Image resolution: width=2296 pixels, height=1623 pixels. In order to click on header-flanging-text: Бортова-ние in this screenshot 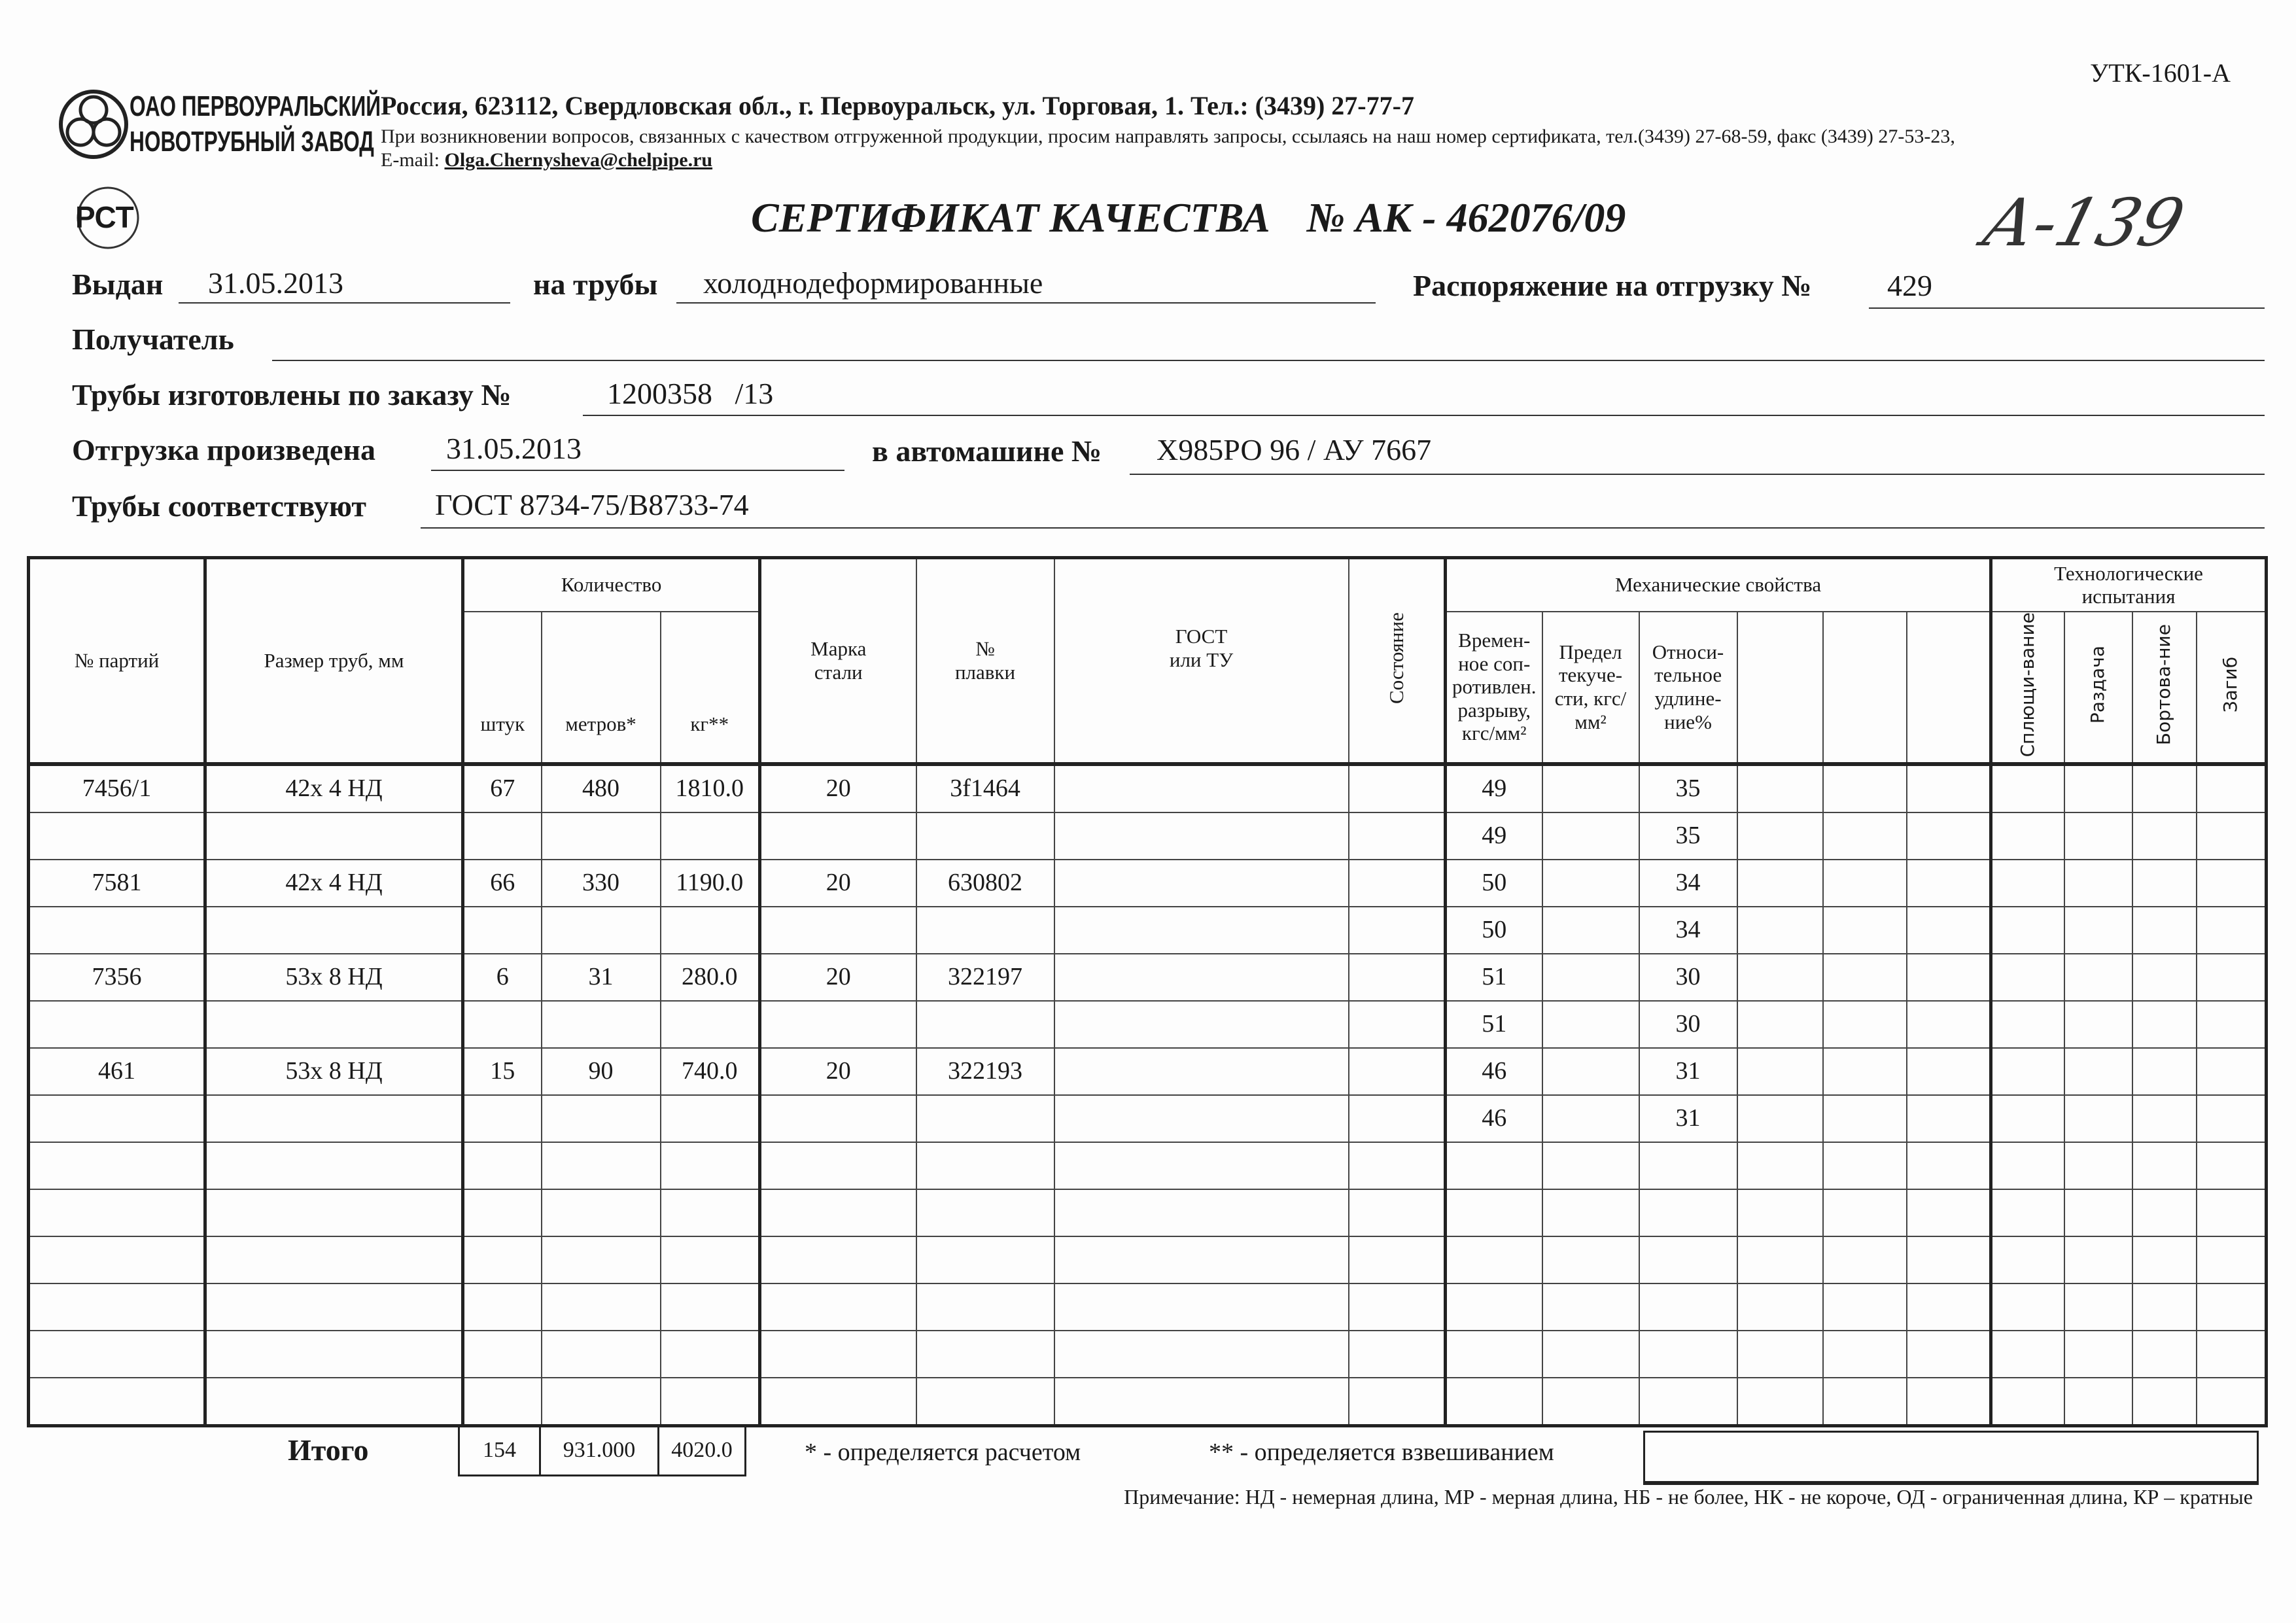, I will do `click(2164, 684)`.